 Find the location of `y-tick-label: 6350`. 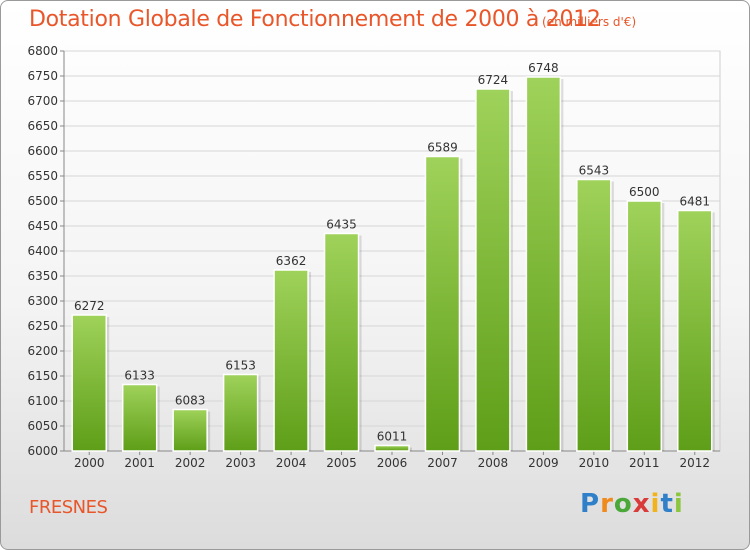

y-tick-label: 6350 is located at coordinates (42, 276).